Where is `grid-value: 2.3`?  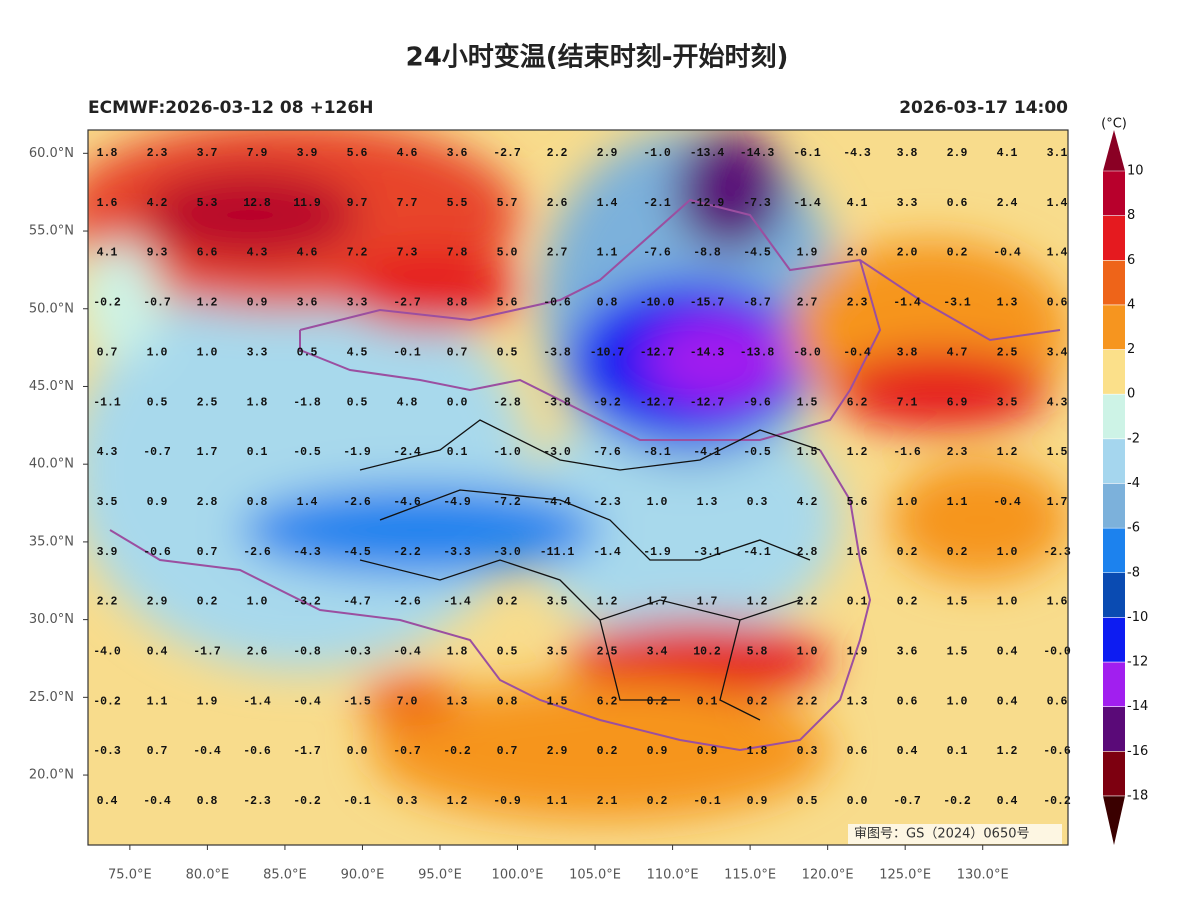 grid-value: 2.3 is located at coordinates (157, 153).